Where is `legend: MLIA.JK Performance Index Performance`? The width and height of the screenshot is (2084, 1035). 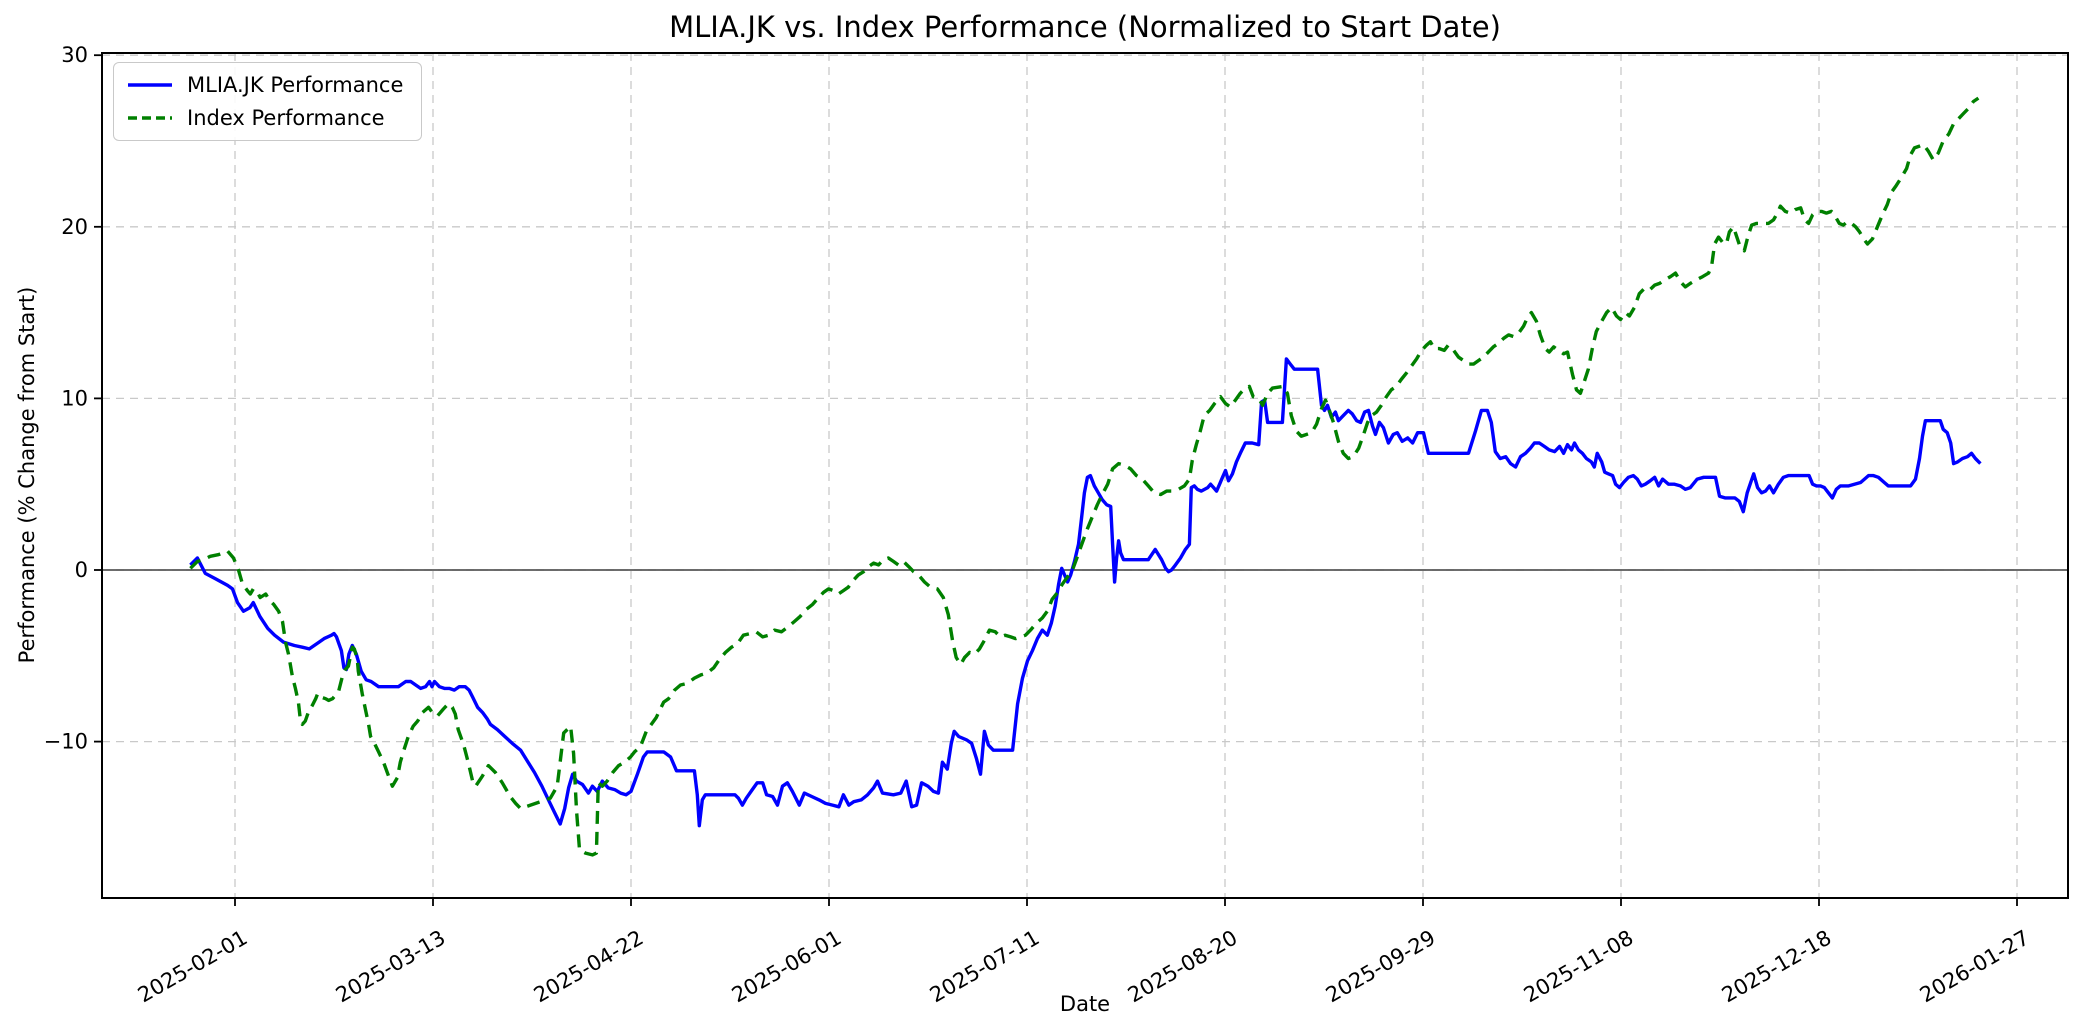
legend: MLIA.JK Performance Index Performance is located at coordinates (268, 101).